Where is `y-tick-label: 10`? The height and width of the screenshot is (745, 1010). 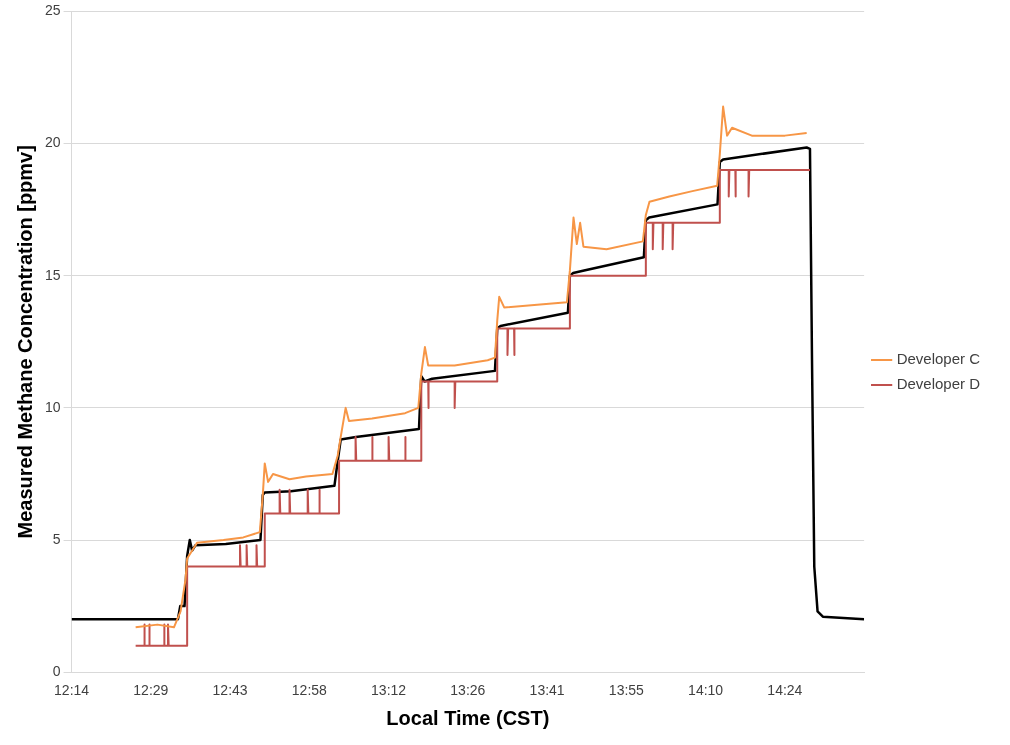
y-tick-label: 10 is located at coordinates (52, 406).